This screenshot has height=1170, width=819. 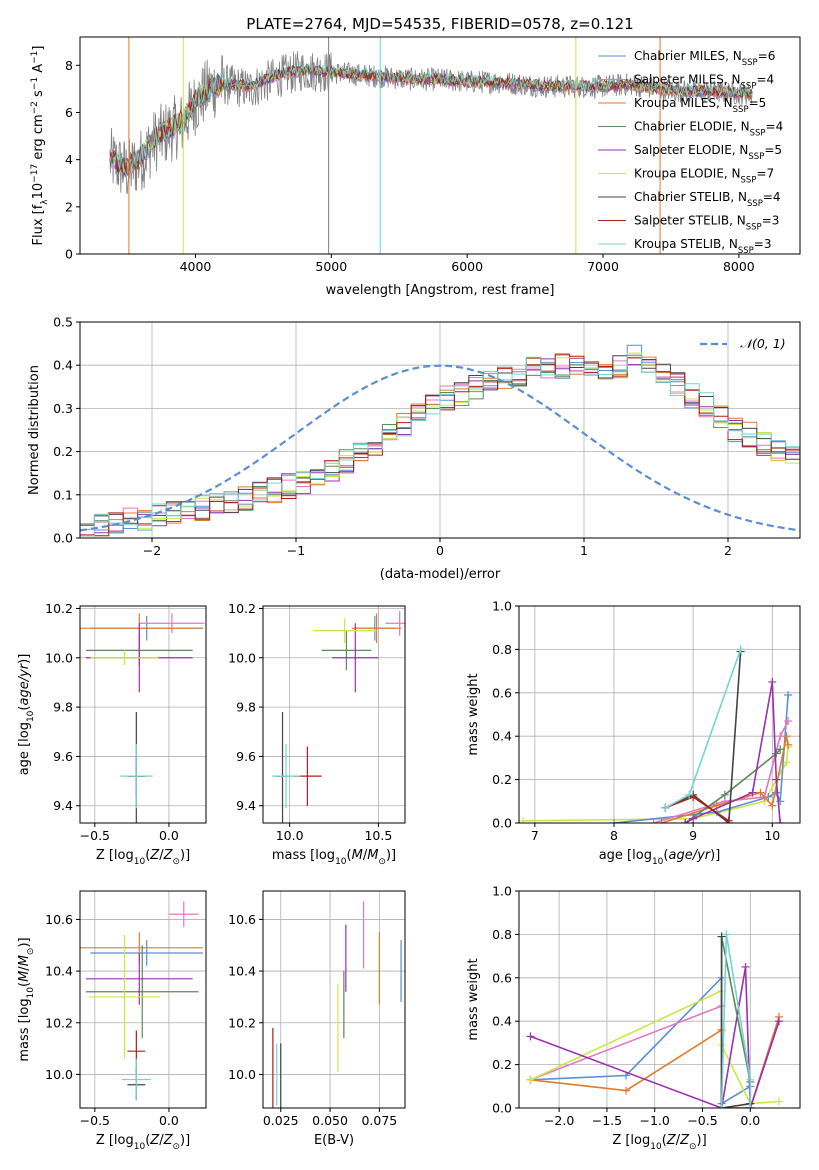 I want to click on weight-vs-age-x-tick-label: 8, so click(x=614, y=835).